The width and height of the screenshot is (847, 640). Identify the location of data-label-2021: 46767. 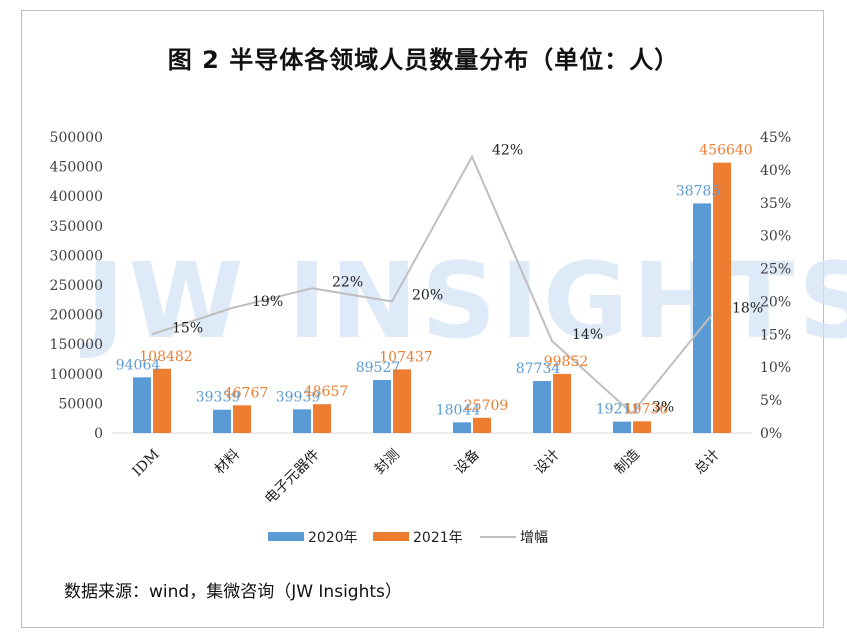
(246, 393).